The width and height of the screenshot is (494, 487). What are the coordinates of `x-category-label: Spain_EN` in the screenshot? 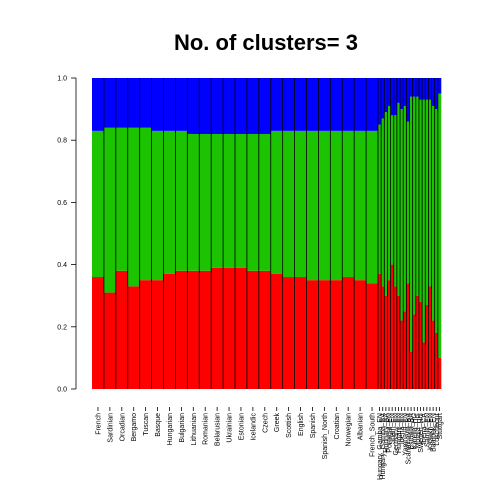 It's located at (393, 429).